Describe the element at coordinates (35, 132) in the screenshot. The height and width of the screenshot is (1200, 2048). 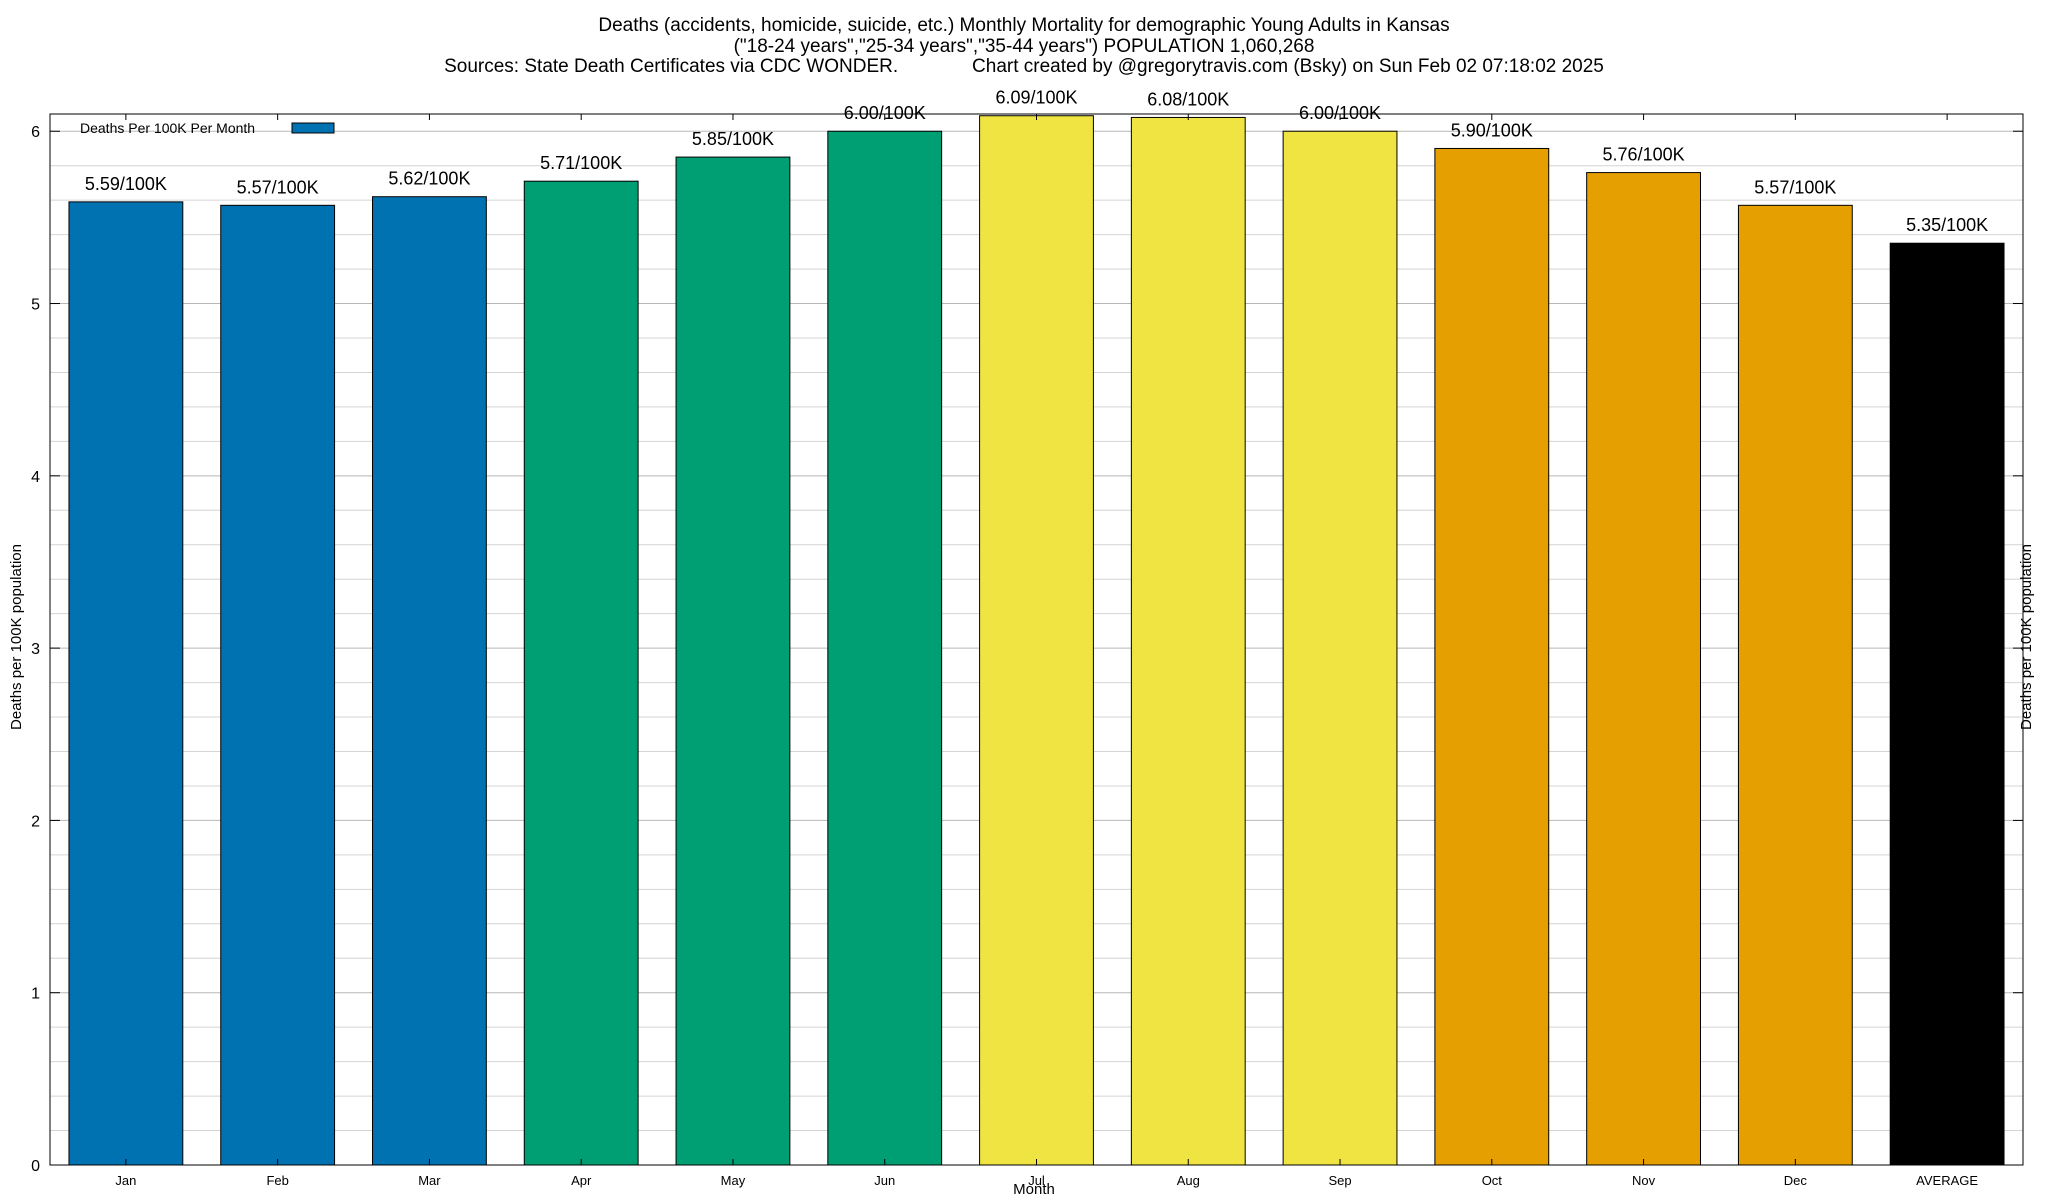
I see `y-tick-label: 6` at that location.